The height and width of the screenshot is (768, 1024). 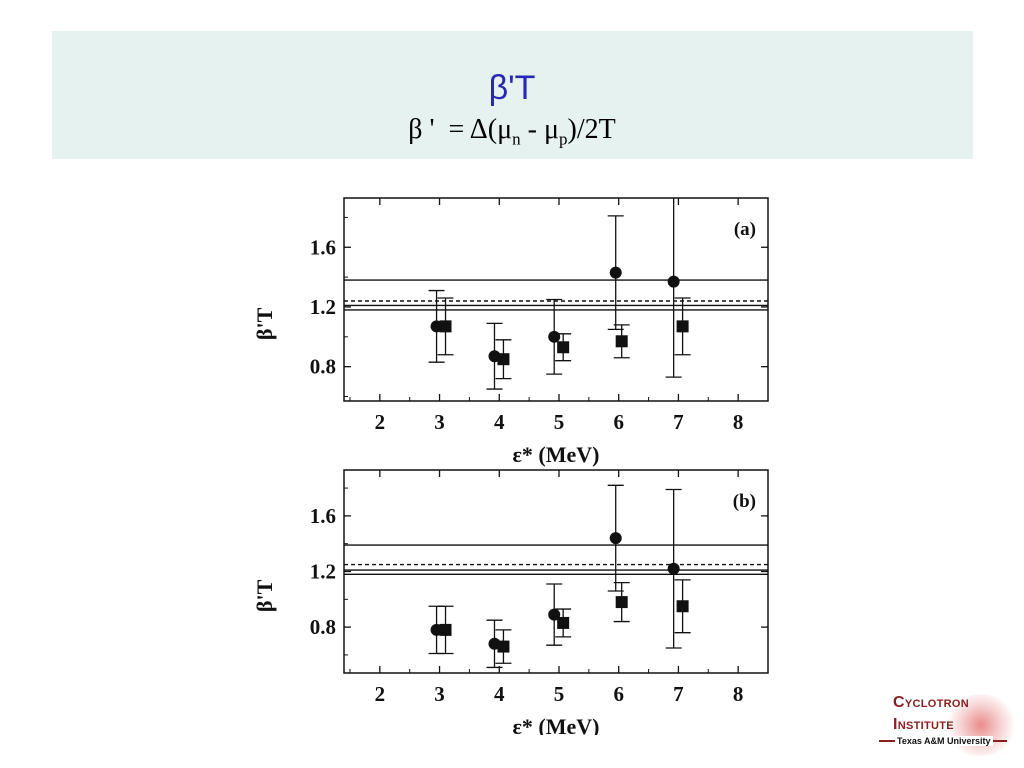 What do you see at coordinates (516, 139) in the screenshot?
I see `formula-sub-n: n` at bounding box center [516, 139].